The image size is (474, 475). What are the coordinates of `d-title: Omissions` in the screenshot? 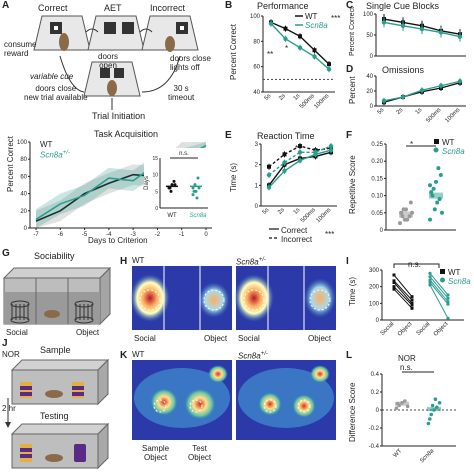 It's located at (403, 70).